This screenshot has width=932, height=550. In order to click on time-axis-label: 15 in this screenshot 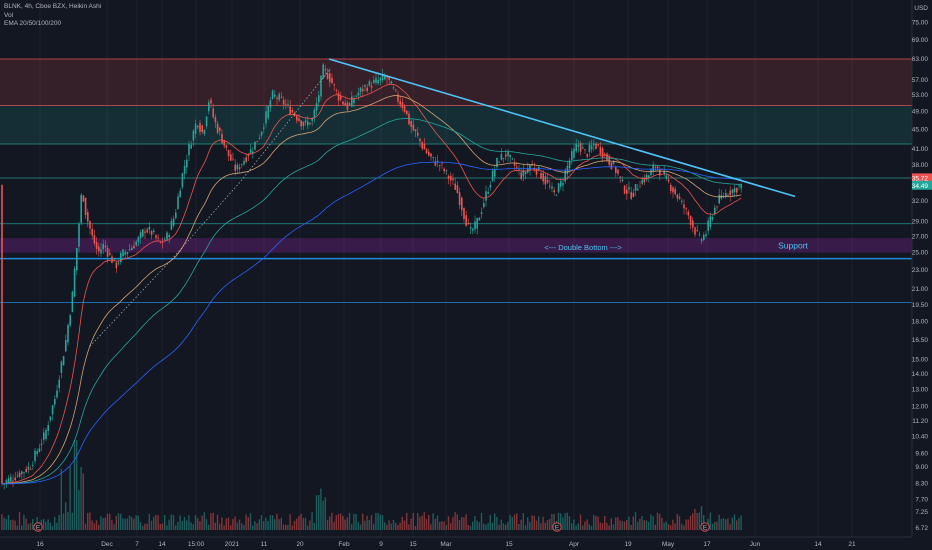, I will do `click(413, 544)`.